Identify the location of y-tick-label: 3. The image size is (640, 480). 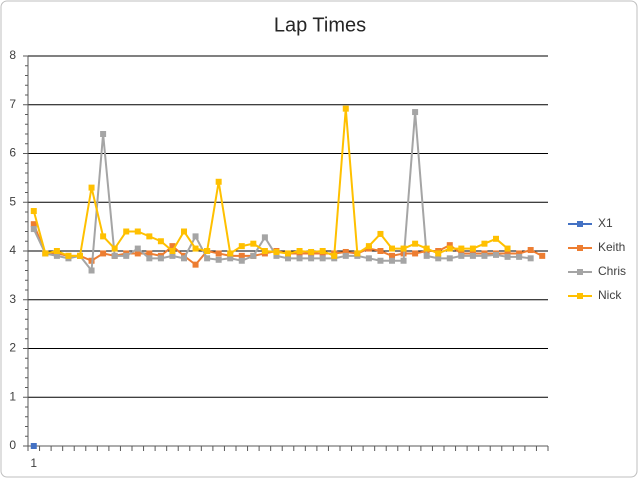
(12, 299).